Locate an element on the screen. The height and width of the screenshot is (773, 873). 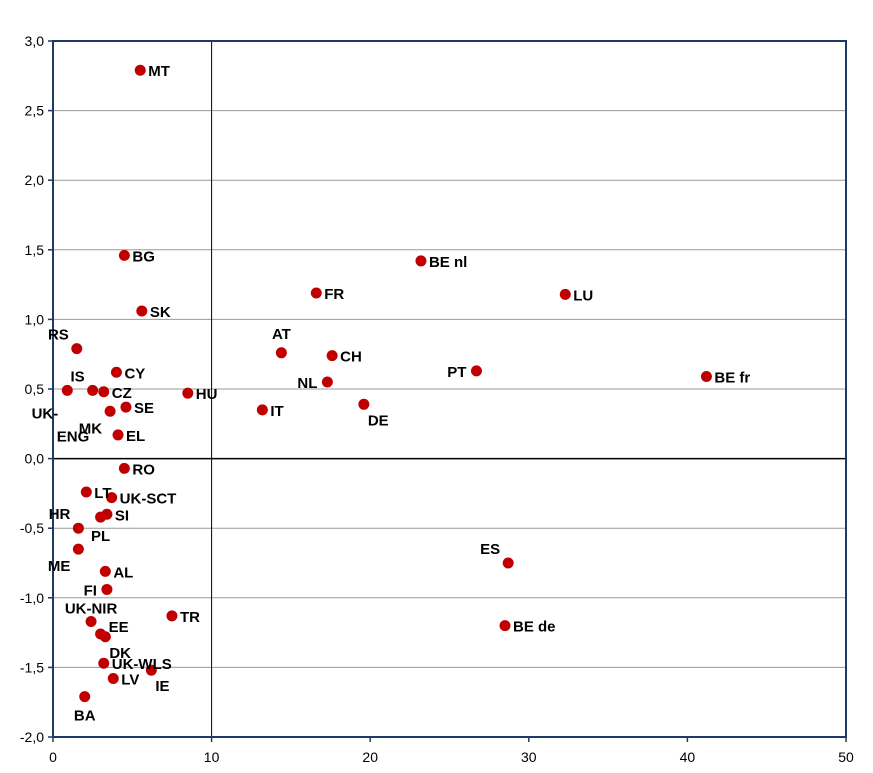
x-tick-label: 10 is located at coordinates (212, 757).